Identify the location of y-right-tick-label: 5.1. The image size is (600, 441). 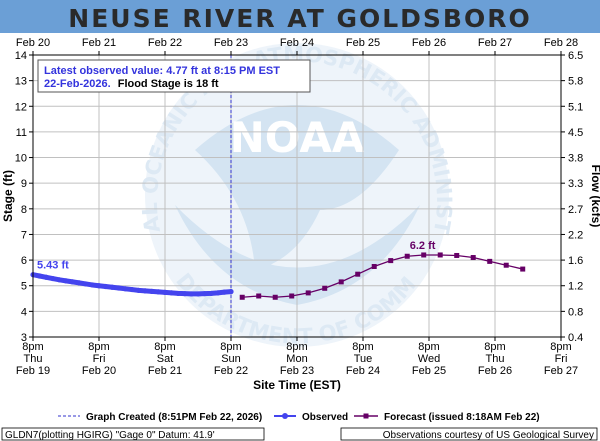
(575, 107).